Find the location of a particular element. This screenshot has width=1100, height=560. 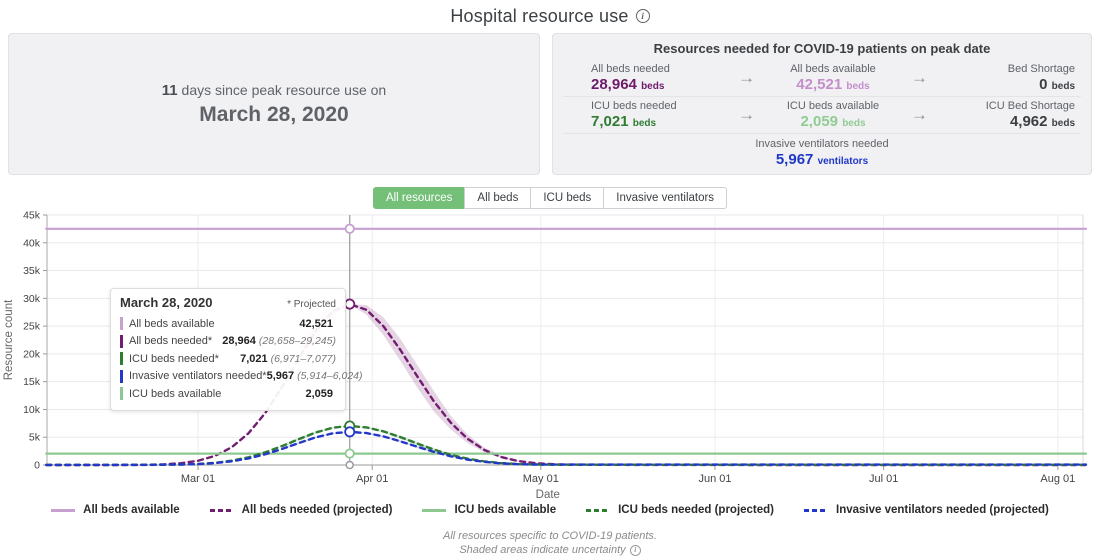

legend-item: ICU beds needed (projected) is located at coordinates (680, 510).